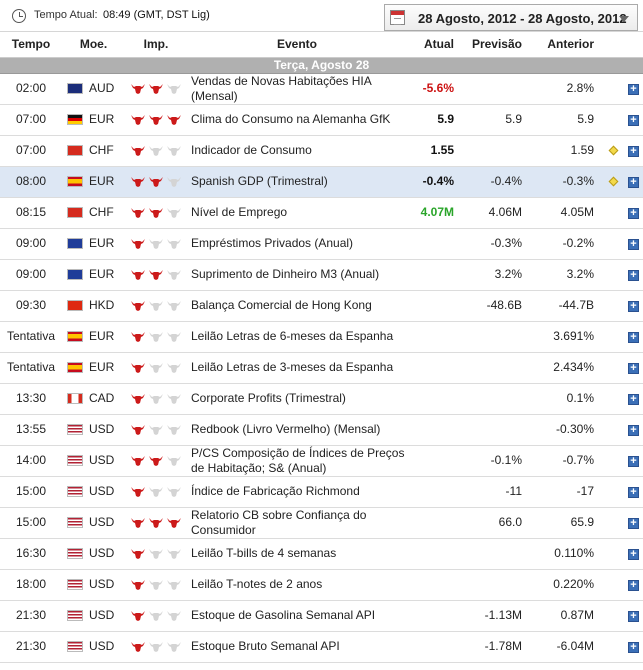  What do you see at coordinates (297, 182) in the screenshot?
I see `row-event: Spanish GDP (Trimestral)` at bounding box center [297, 182].